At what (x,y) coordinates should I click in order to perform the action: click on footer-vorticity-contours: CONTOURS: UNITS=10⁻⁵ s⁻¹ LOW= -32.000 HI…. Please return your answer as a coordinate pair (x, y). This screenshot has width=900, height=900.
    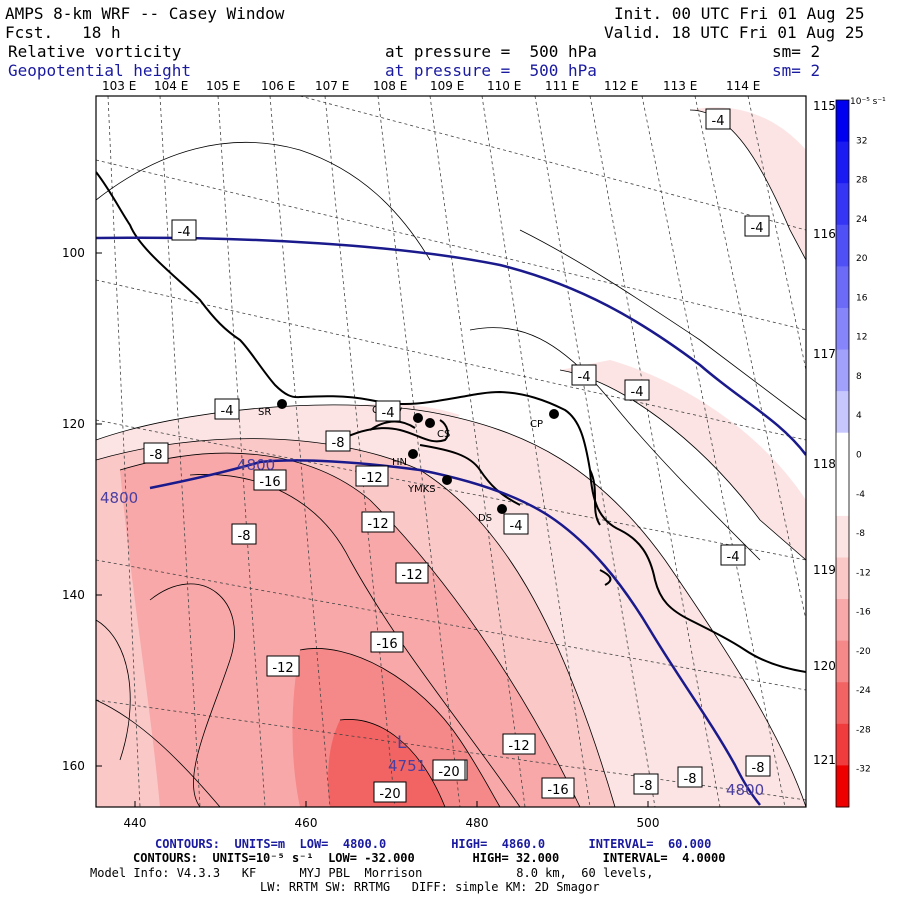
    Looking at the image, I should click on (429, 858).